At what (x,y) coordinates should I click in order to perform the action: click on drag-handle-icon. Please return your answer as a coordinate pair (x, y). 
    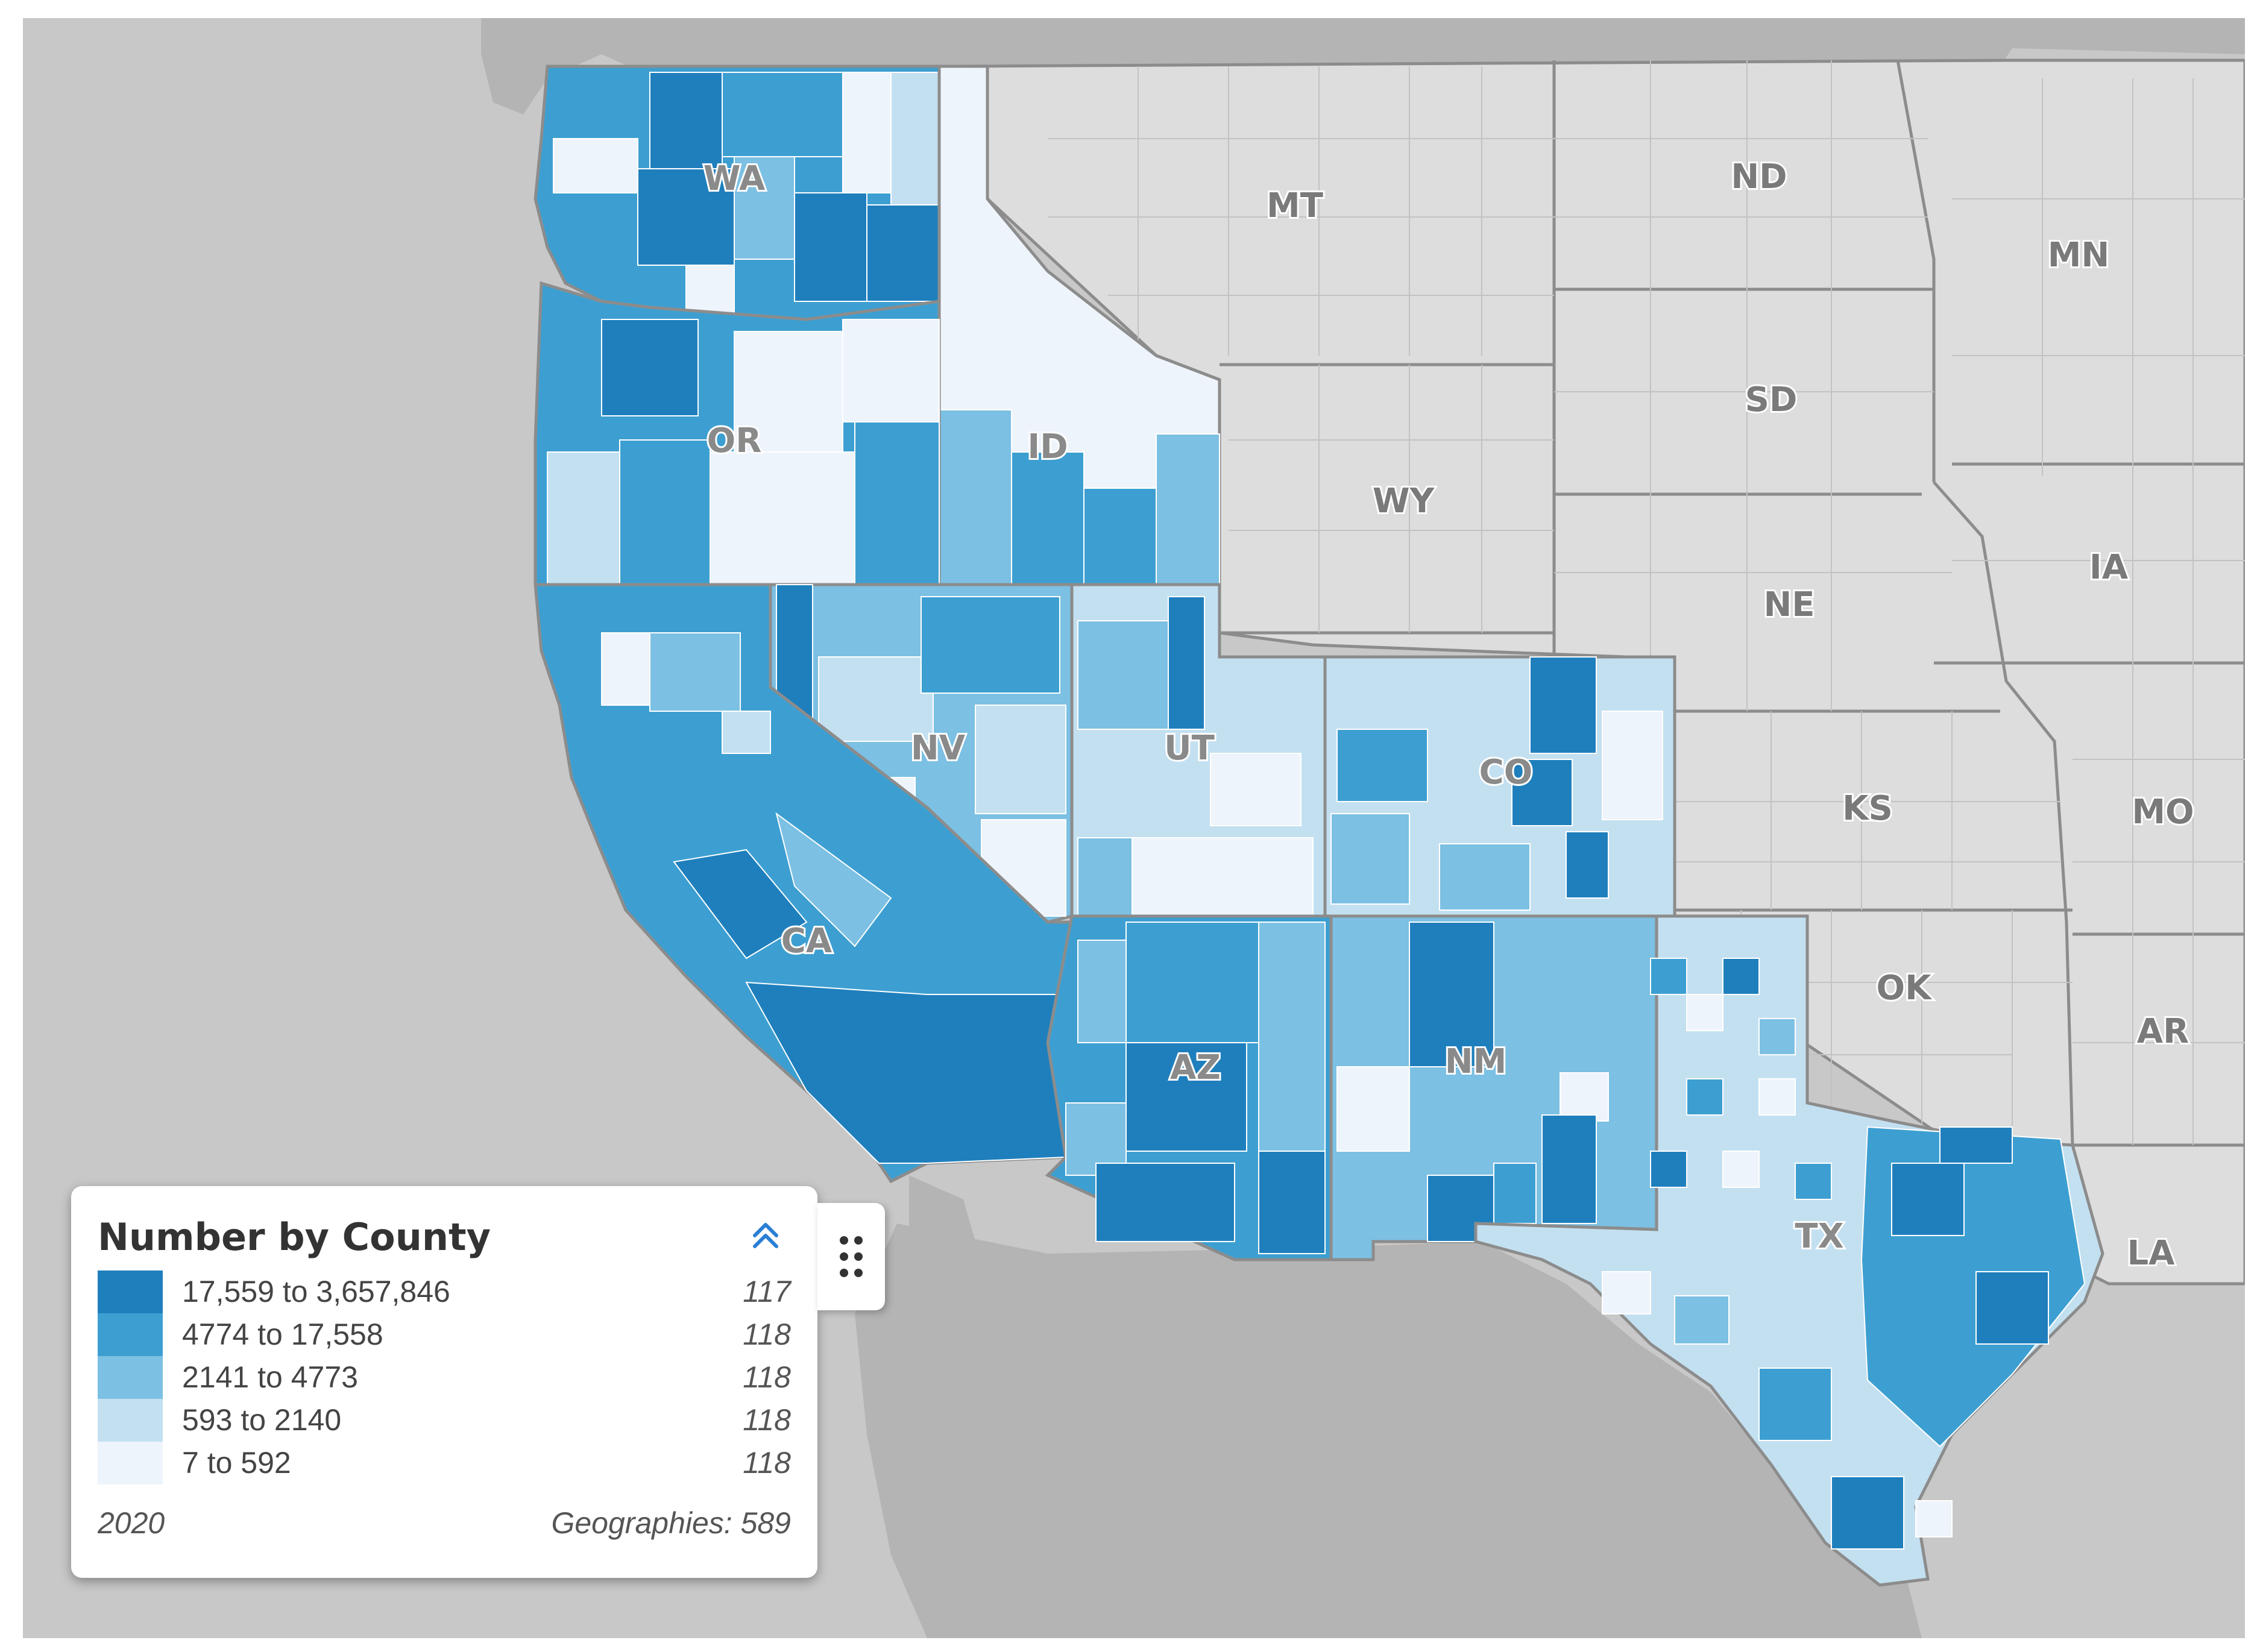
    Looking at the image, I should click on (851, 1257).